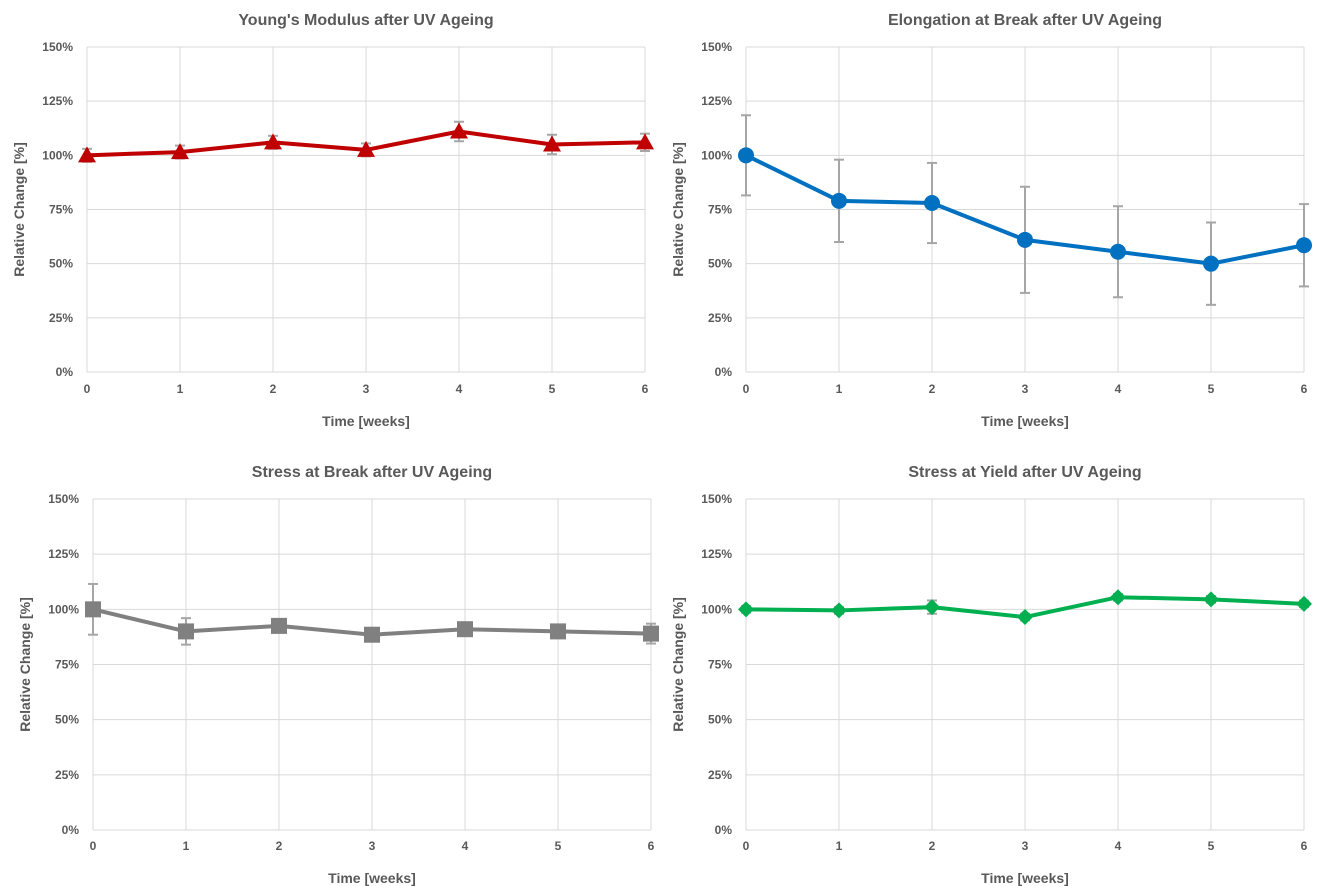  What do you see at coordinates (1024, 472) in the screenshot?
I see `chart-title: Stress at Yield after UV Ageing` at bounding box center [1024, 472].